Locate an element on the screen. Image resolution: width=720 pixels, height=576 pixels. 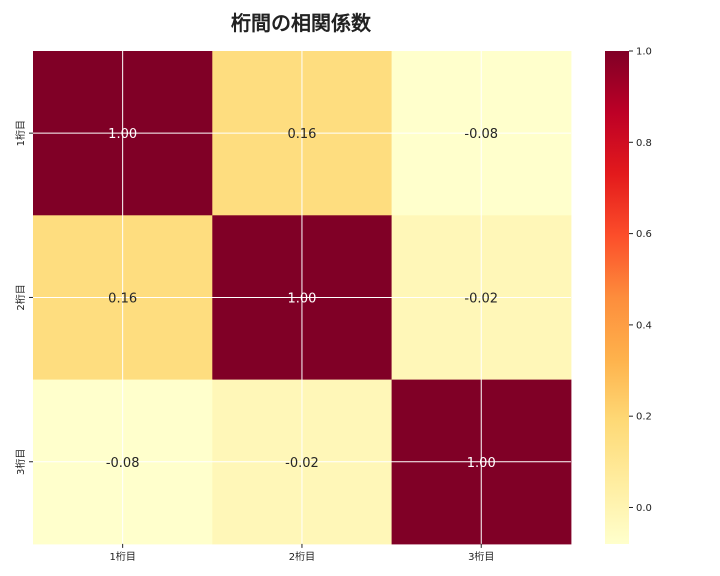
colorbar-tick-label: 0.8 is located at coordinates (644, 143).